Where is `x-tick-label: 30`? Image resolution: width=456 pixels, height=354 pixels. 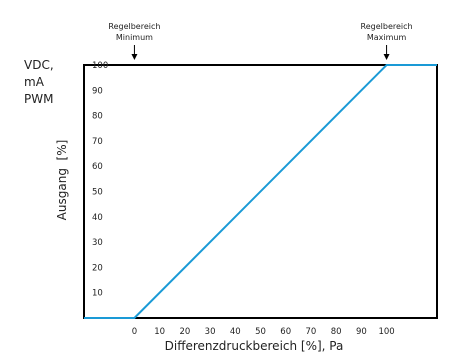 x-tick-label: 30 is located at coordinates (210, 332).